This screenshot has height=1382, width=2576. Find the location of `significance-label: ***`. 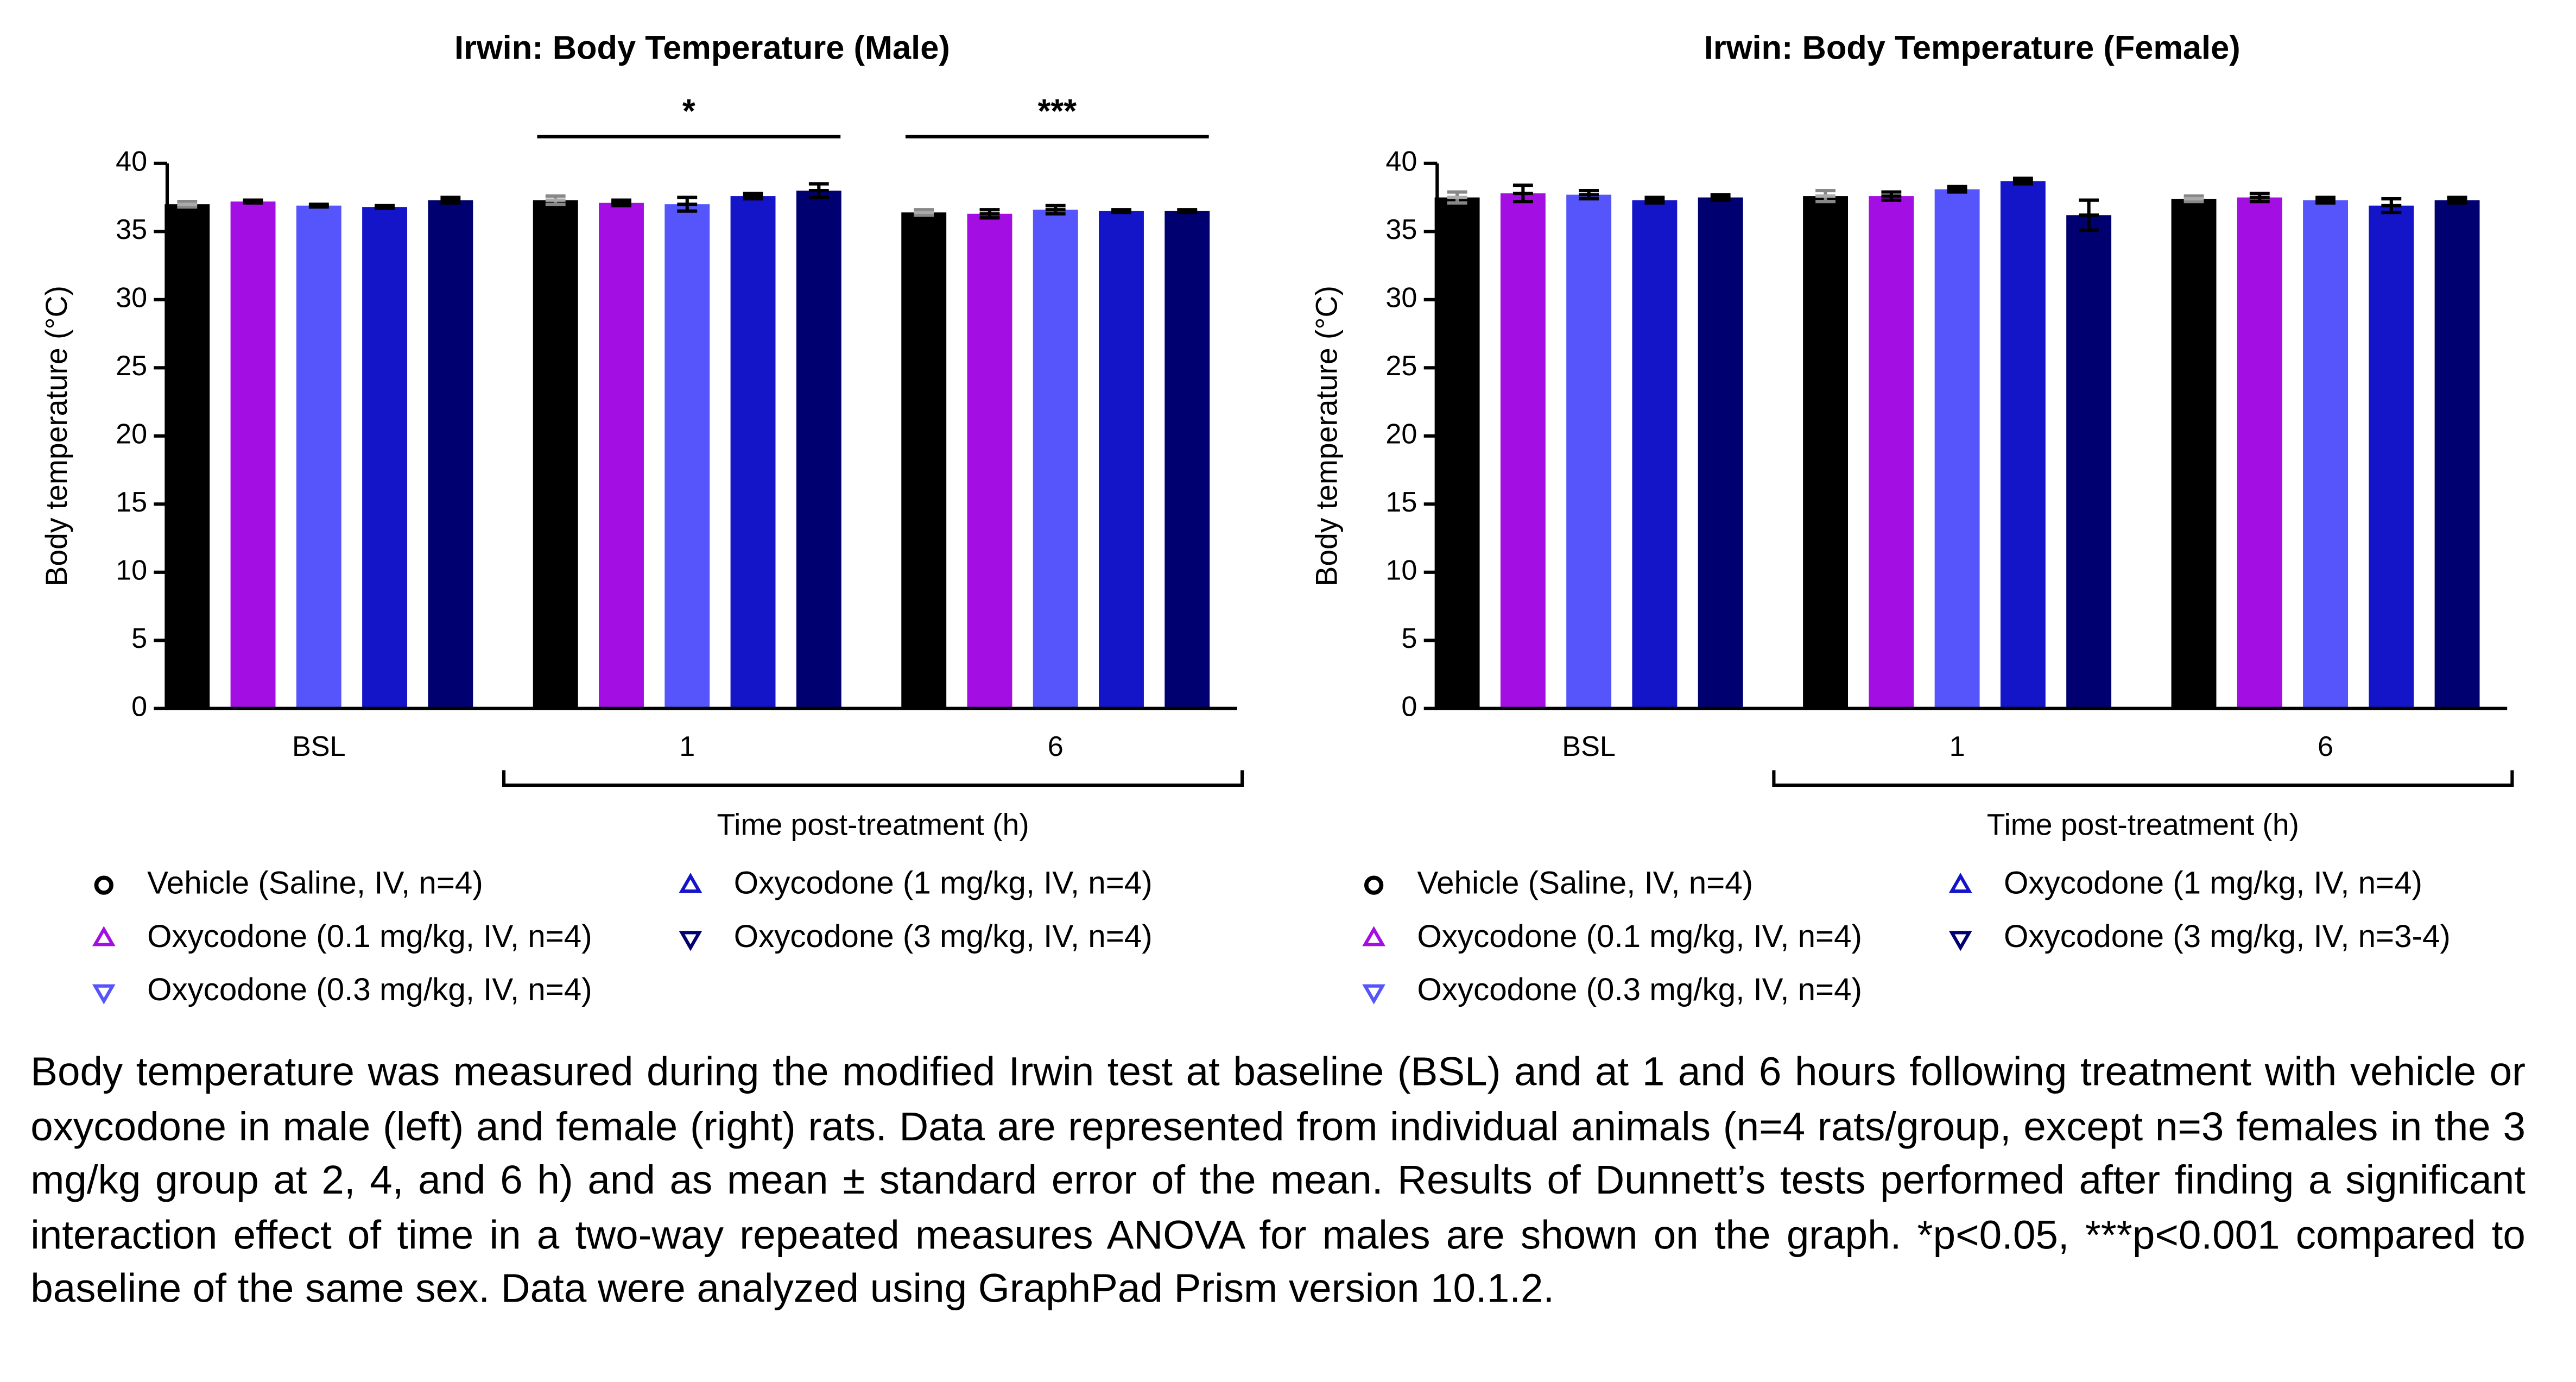

significance-label: *** is located at coordinates (1057, 111).